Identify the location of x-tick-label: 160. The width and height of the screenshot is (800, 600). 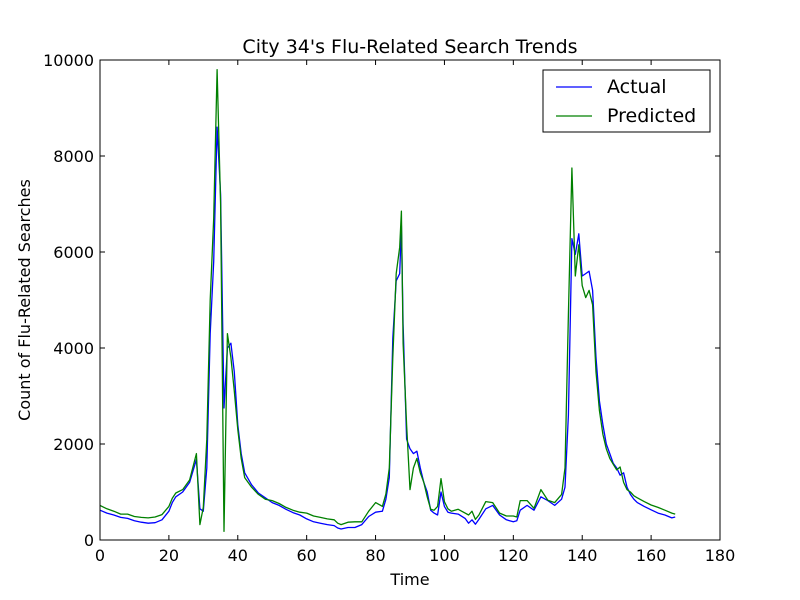
(651, 555).